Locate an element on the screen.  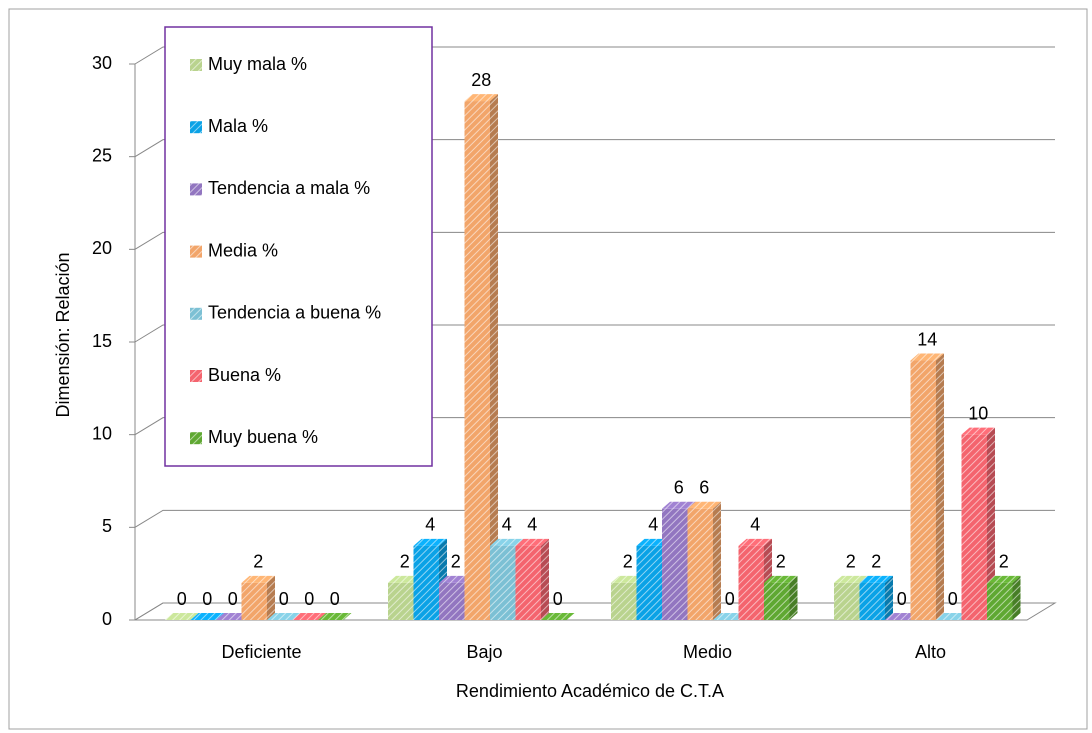
legend-label: Muy buena % is located at coordinates (263, 437).